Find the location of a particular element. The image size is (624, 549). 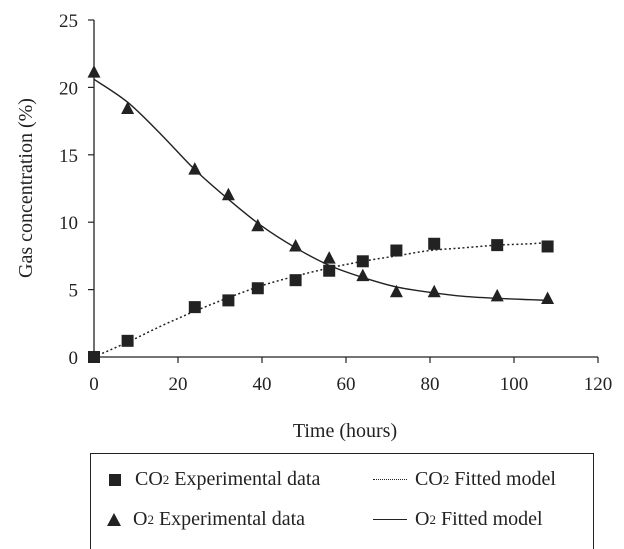

x-tick-label: 0 is located at coordinates (94, 384).